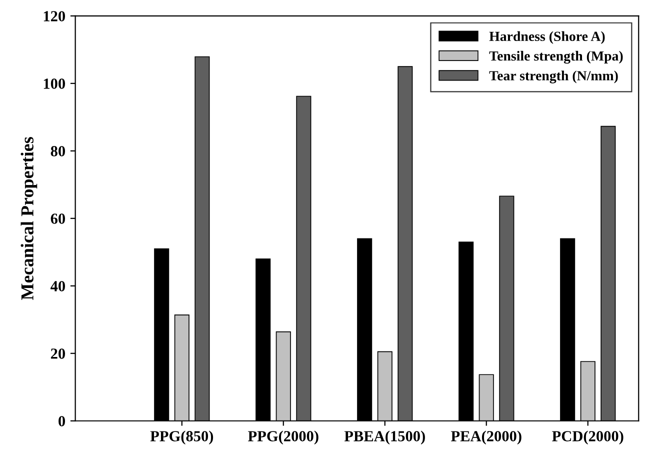 Image resolution: width=655 pixels, height=455 pixels. Describe the element at coordinates (556, 57) in the screenshot. I see `legend-label: Tensile strength (Mpa)` at that location.